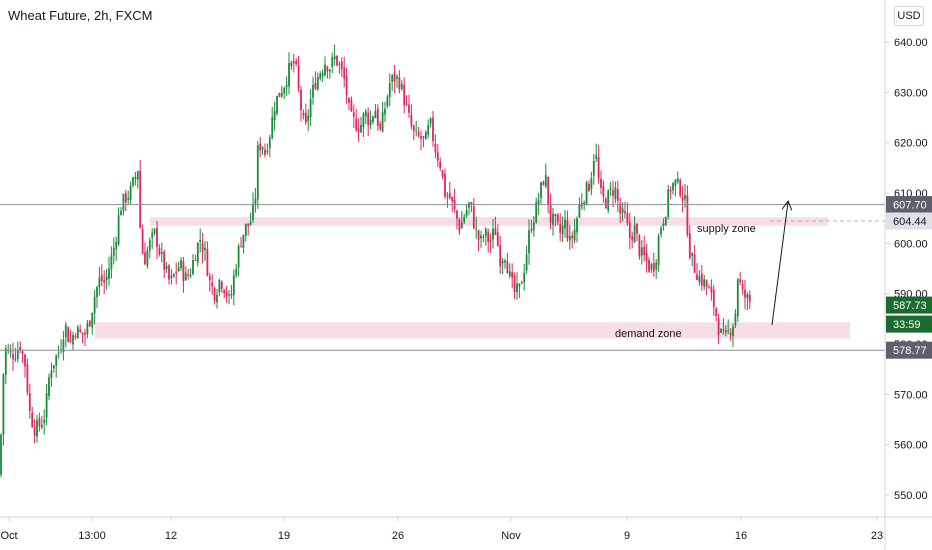 The height and width of the screenshot is (550, 932). What do you see at coordinates (909, 205) in the screenshot?
I see `price-badge-607: 607.70` at bounding box center [909, 205].